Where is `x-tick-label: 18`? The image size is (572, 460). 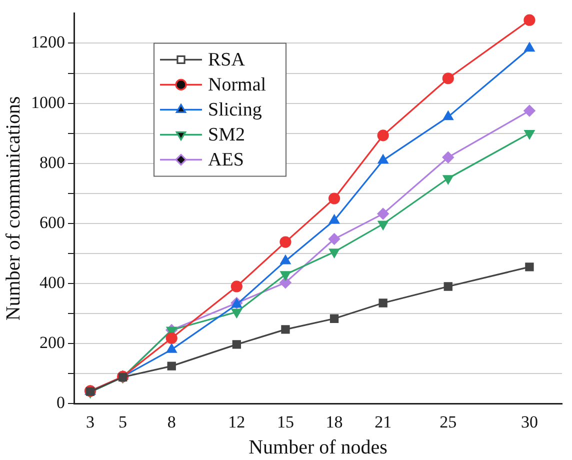 x-tick-label: 18 is located at coordinates (334, 422).